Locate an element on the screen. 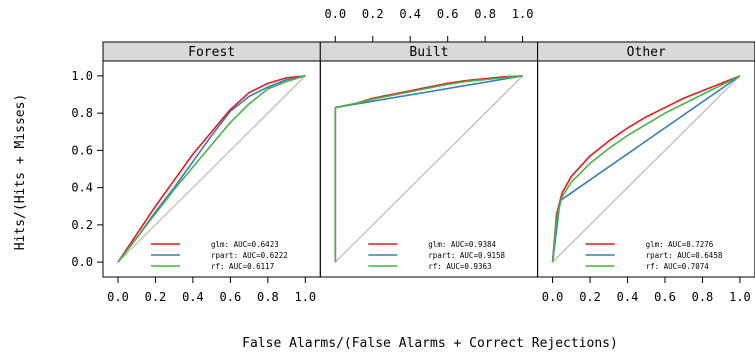 Image resolution: width=755 pixels, height=355 pixels. y-tick-label: 0.0 is located at coordinates (82, 262).